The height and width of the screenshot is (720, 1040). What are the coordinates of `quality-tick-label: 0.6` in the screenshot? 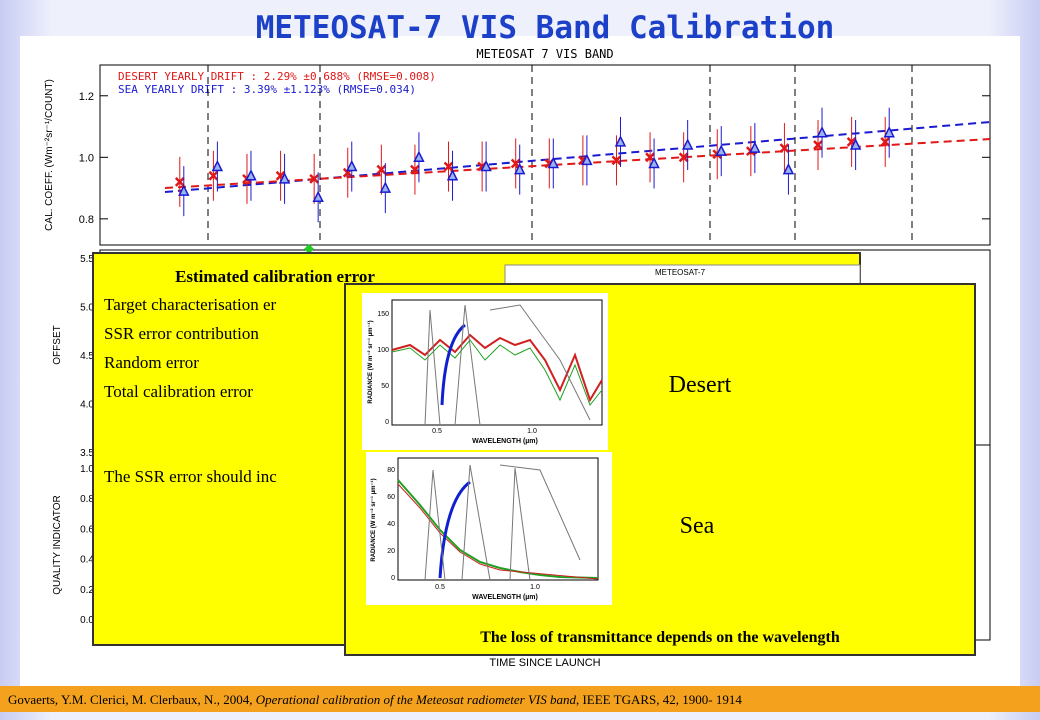 It's located at (87, 529).